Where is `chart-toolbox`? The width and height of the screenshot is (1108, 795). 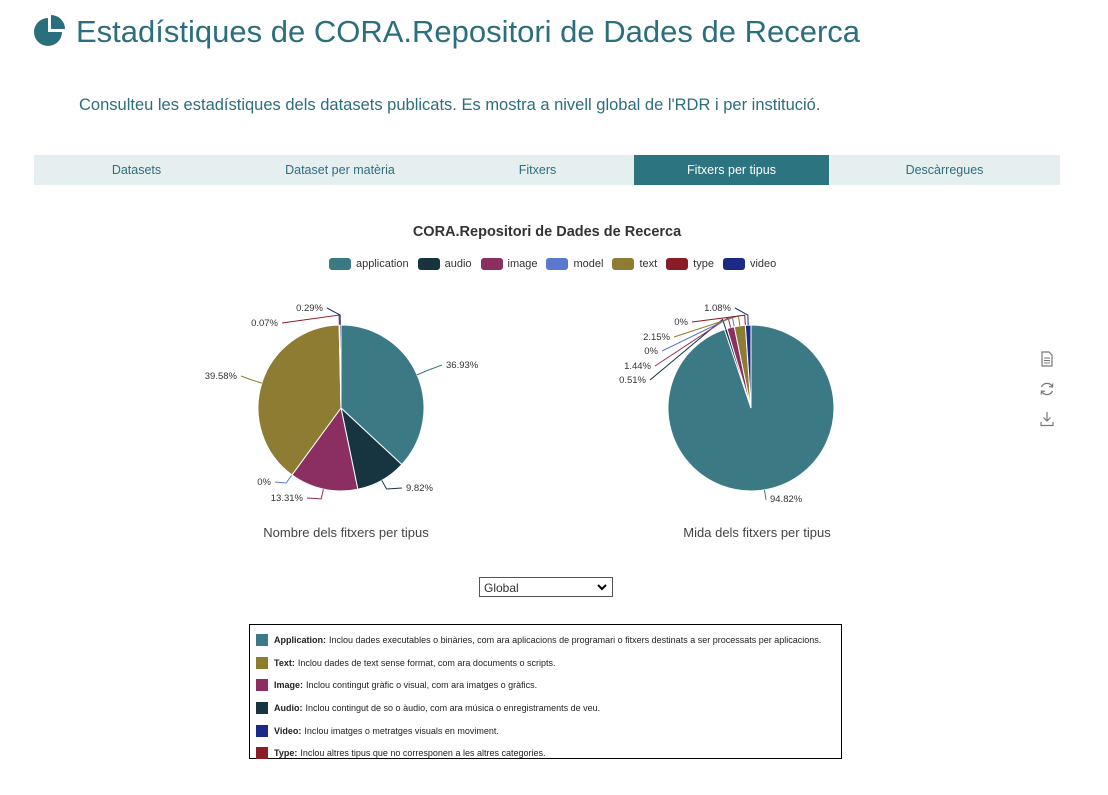 chart-toolbox is located at coordinates (1047, 395).